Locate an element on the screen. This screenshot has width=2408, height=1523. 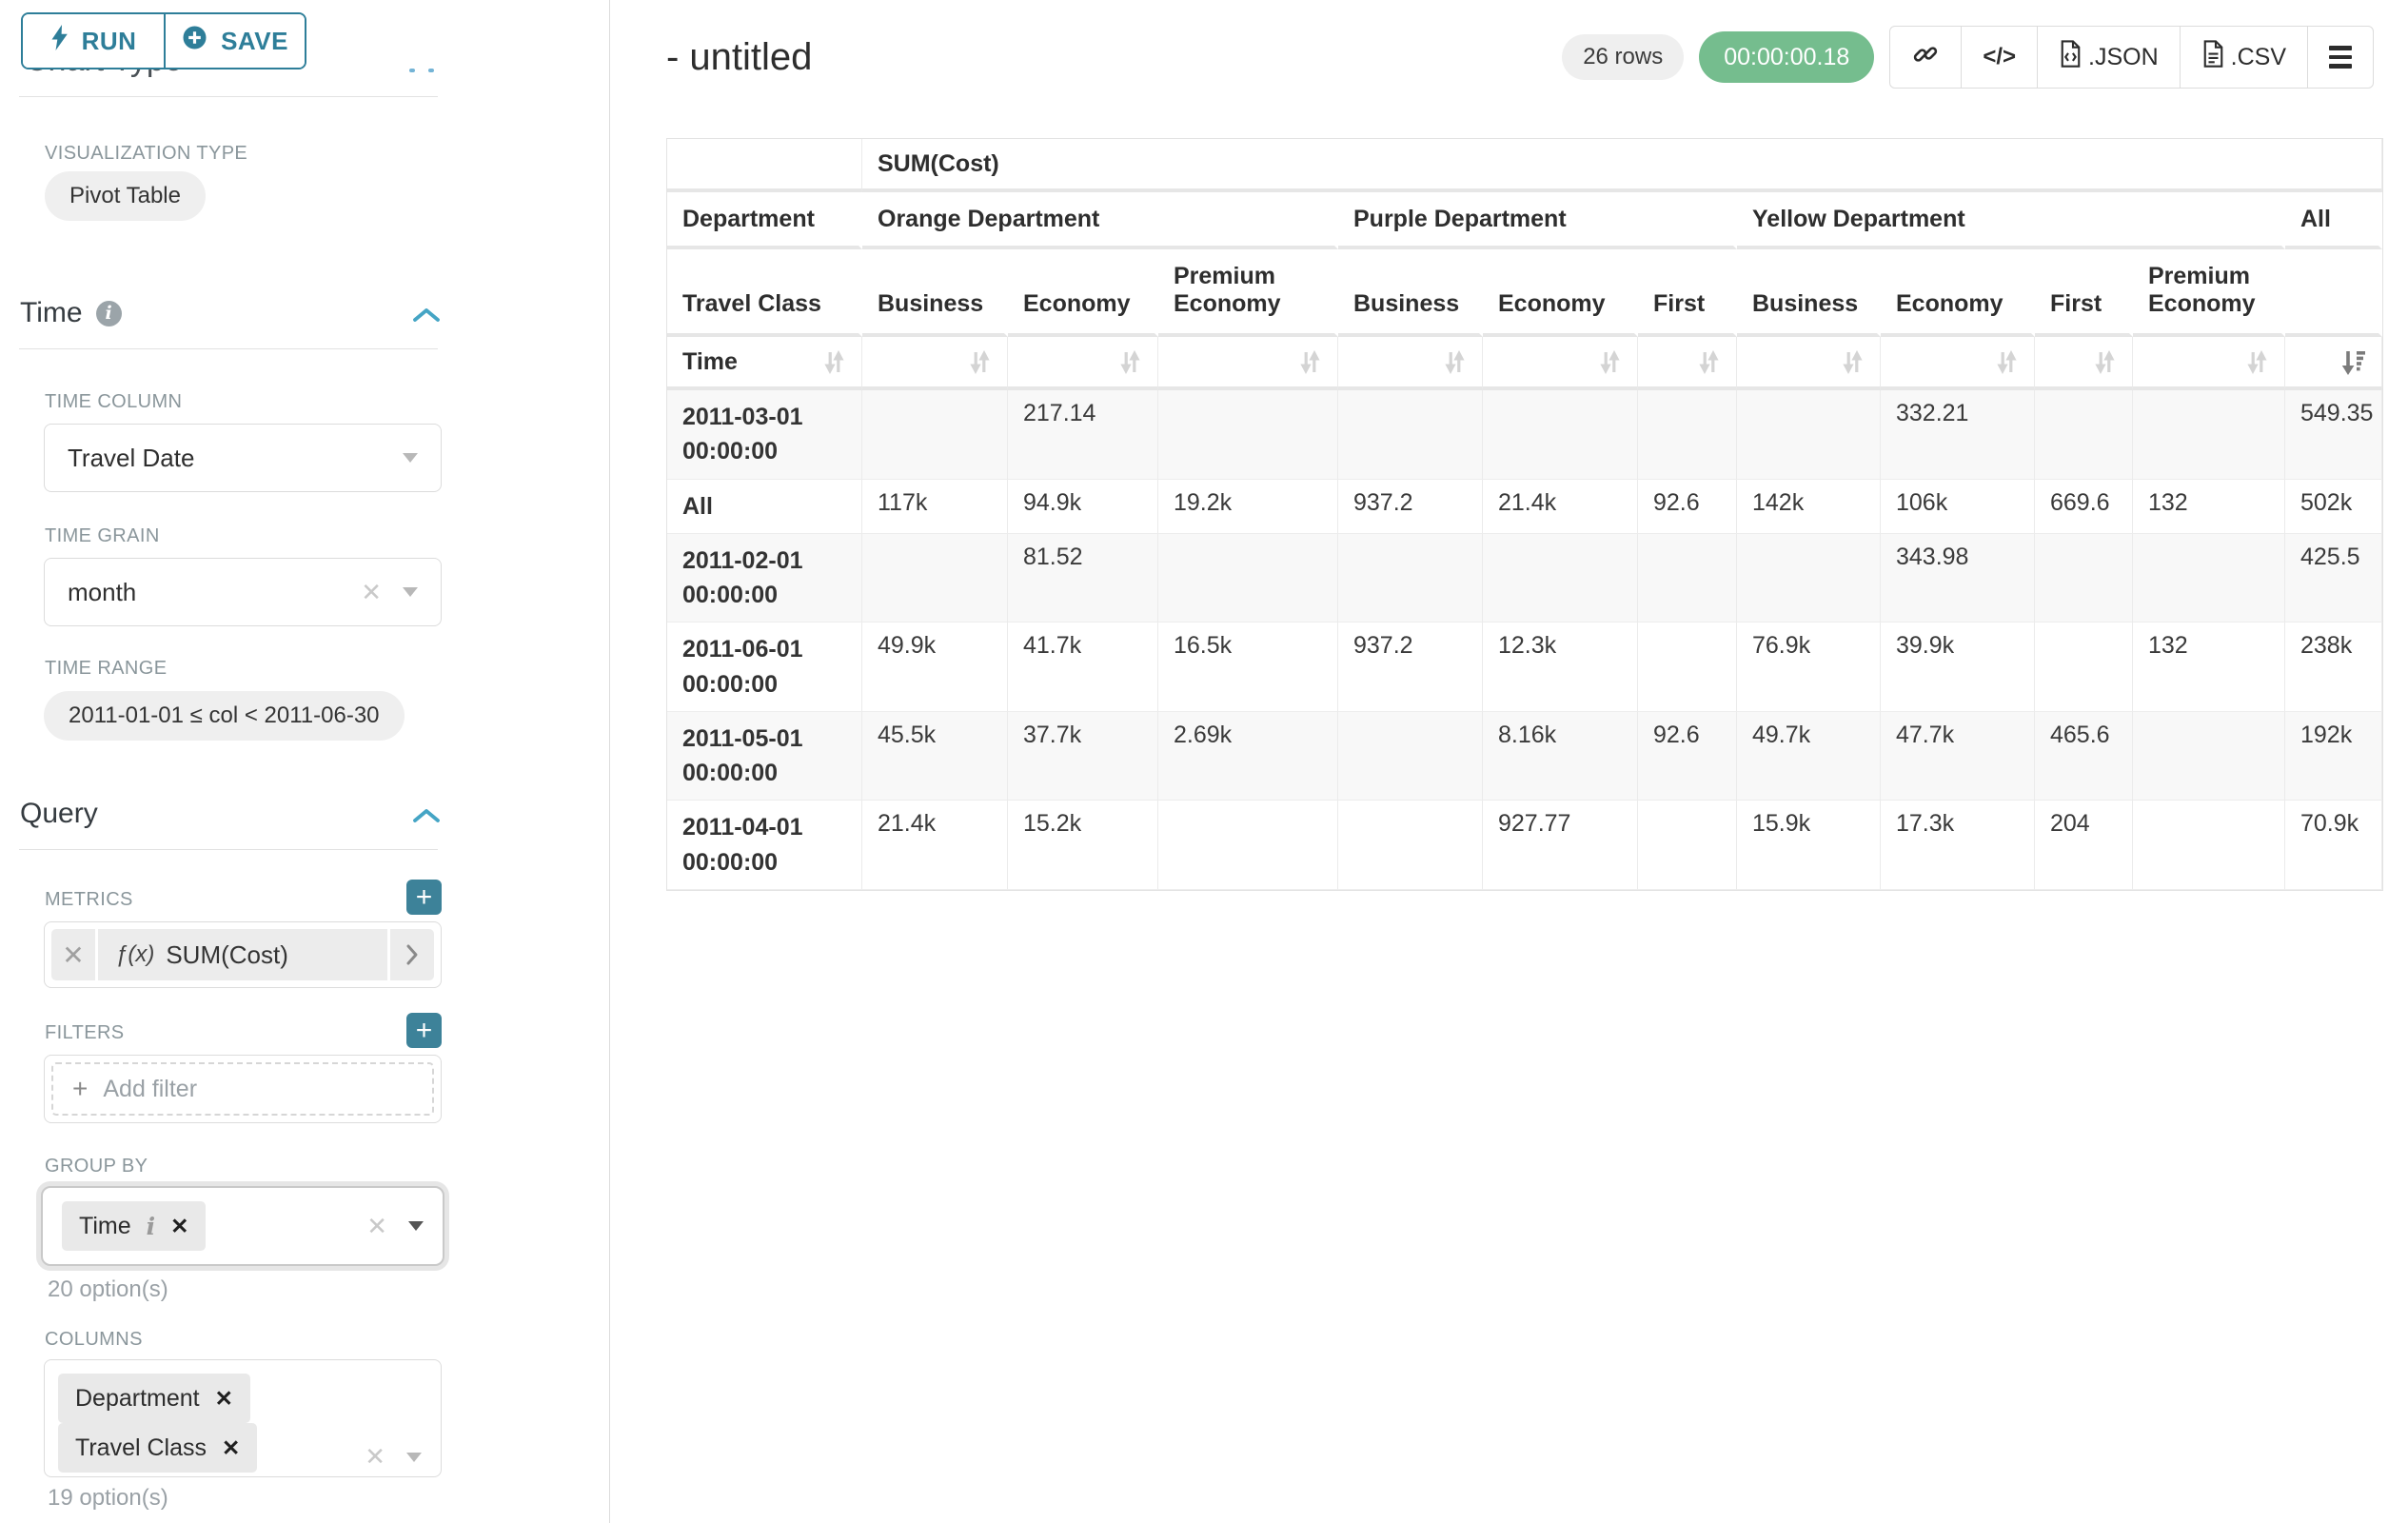
column-subdimension-header: Travel Class is located at coordinates (764, 293).